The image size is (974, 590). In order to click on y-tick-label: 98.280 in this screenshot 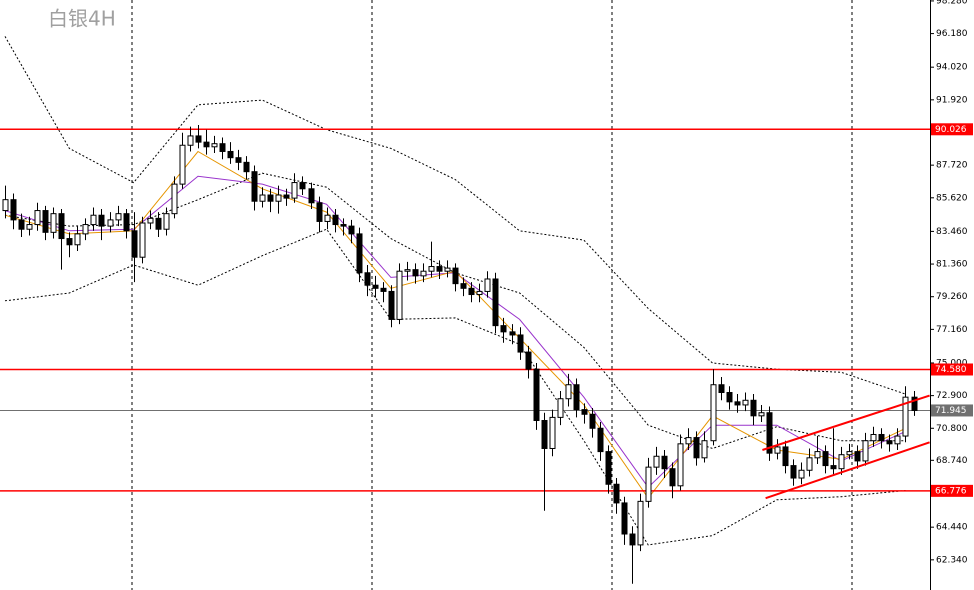, I will do `click(952, 3)`.